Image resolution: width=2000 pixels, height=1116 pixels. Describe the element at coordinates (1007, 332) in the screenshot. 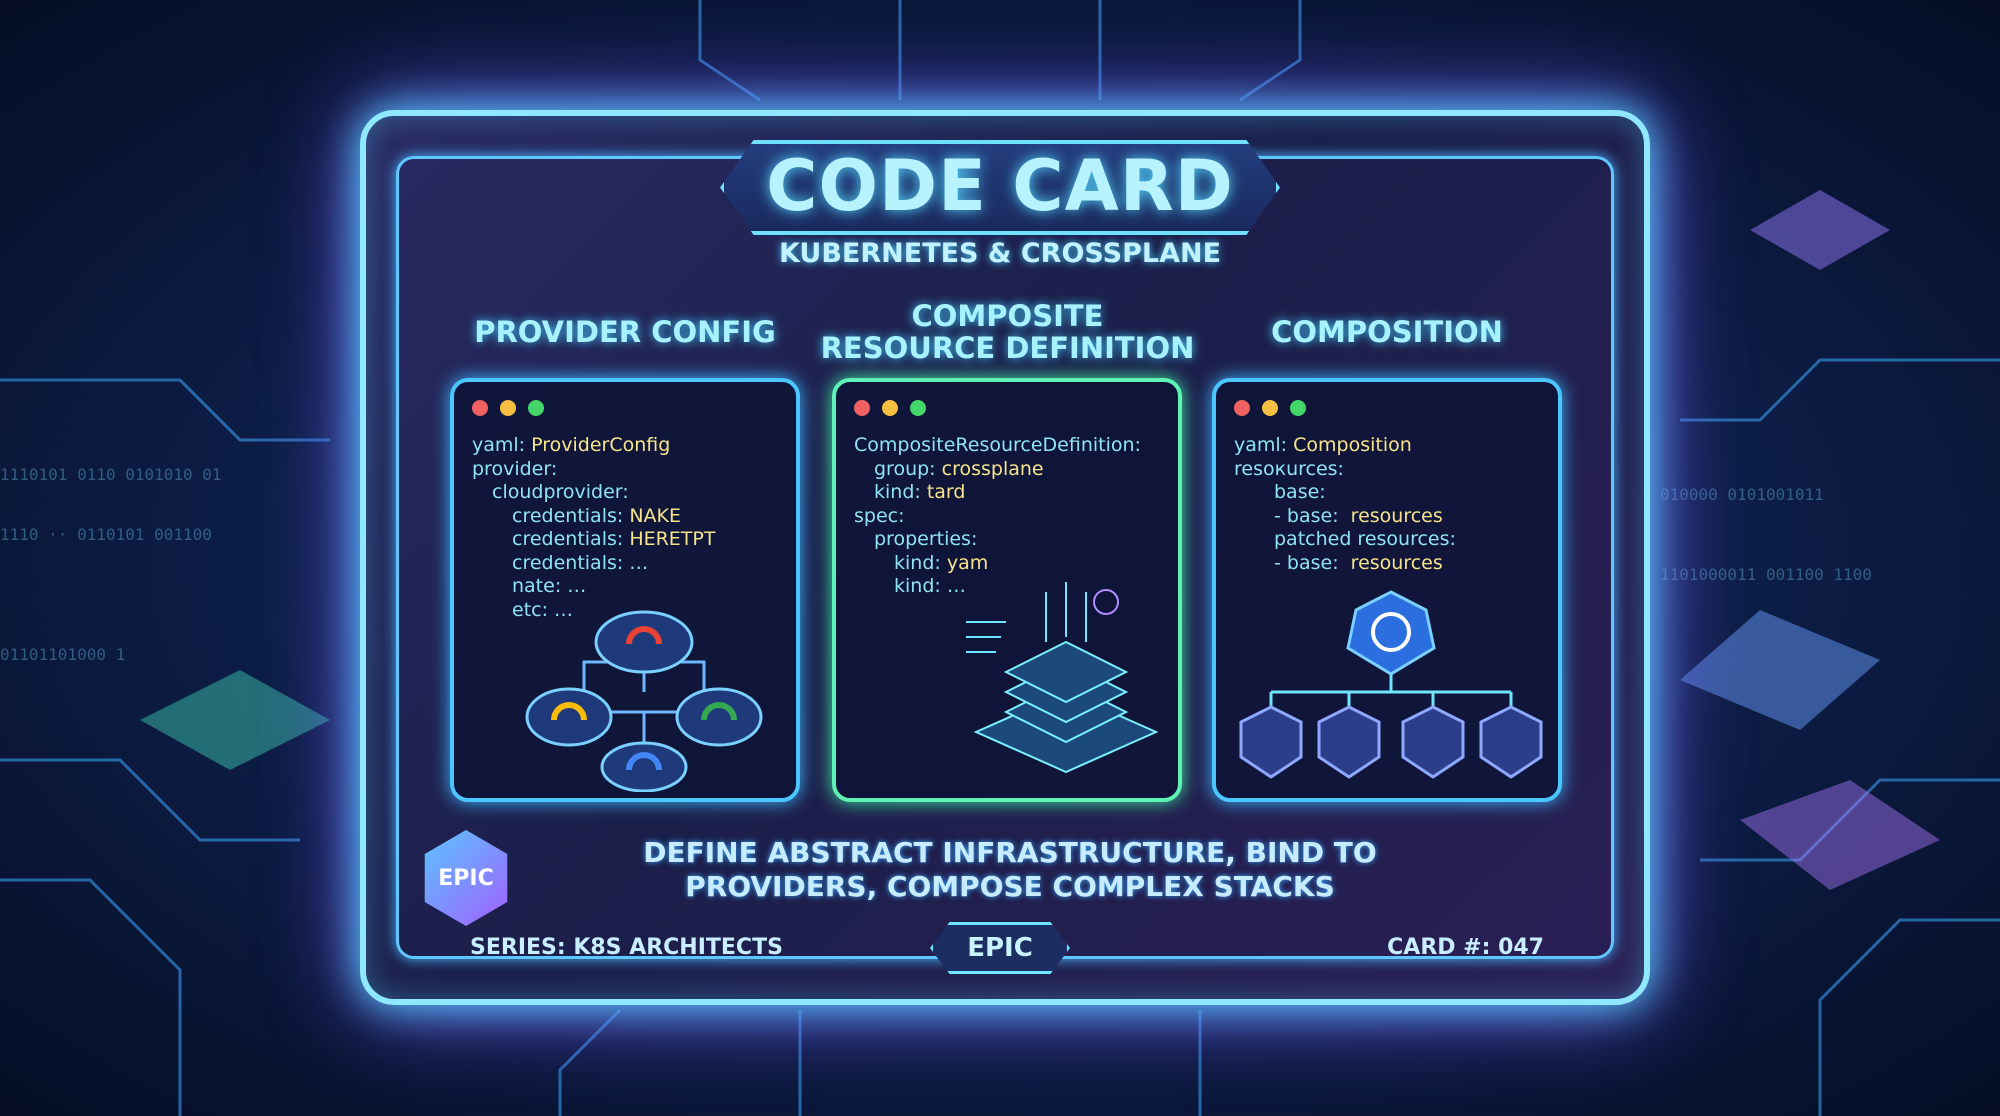

I see `column-heading-xrd: COMPOSITE RESOURCE DEFINITION` at that location.